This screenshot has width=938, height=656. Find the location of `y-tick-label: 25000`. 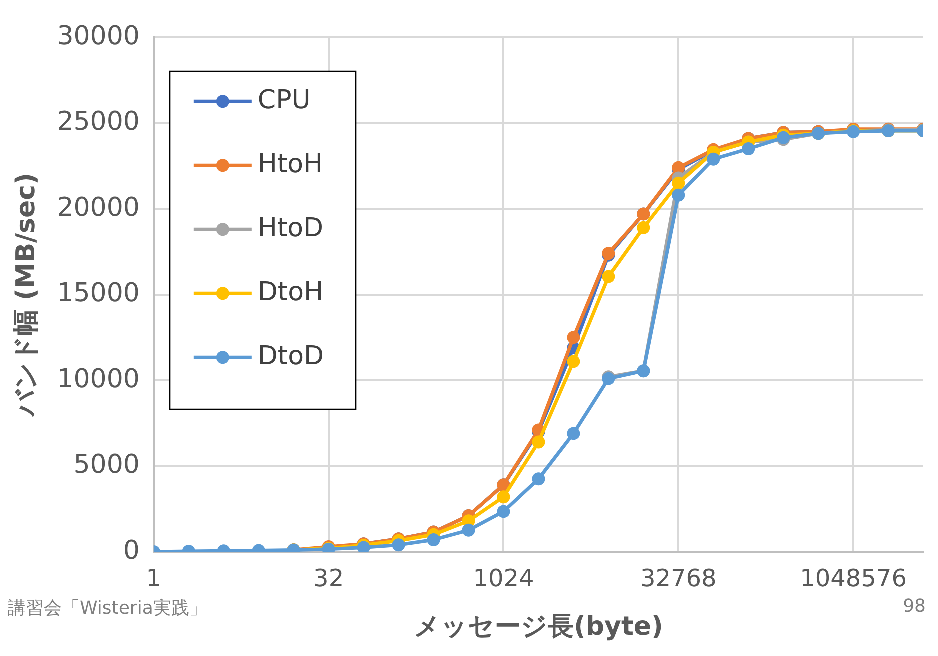

y-tick-label: 25000 is located at coordinates (98, 122).